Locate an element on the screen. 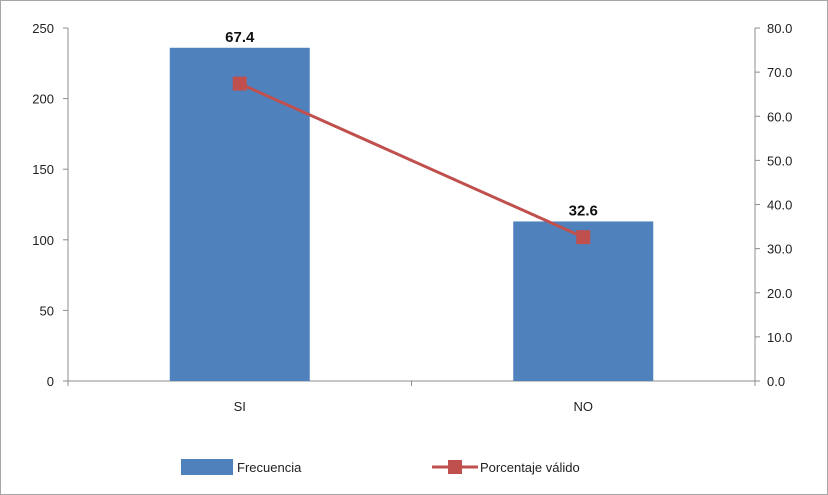  y-left-tick-label: 250 is located at coordinates (43, 28).